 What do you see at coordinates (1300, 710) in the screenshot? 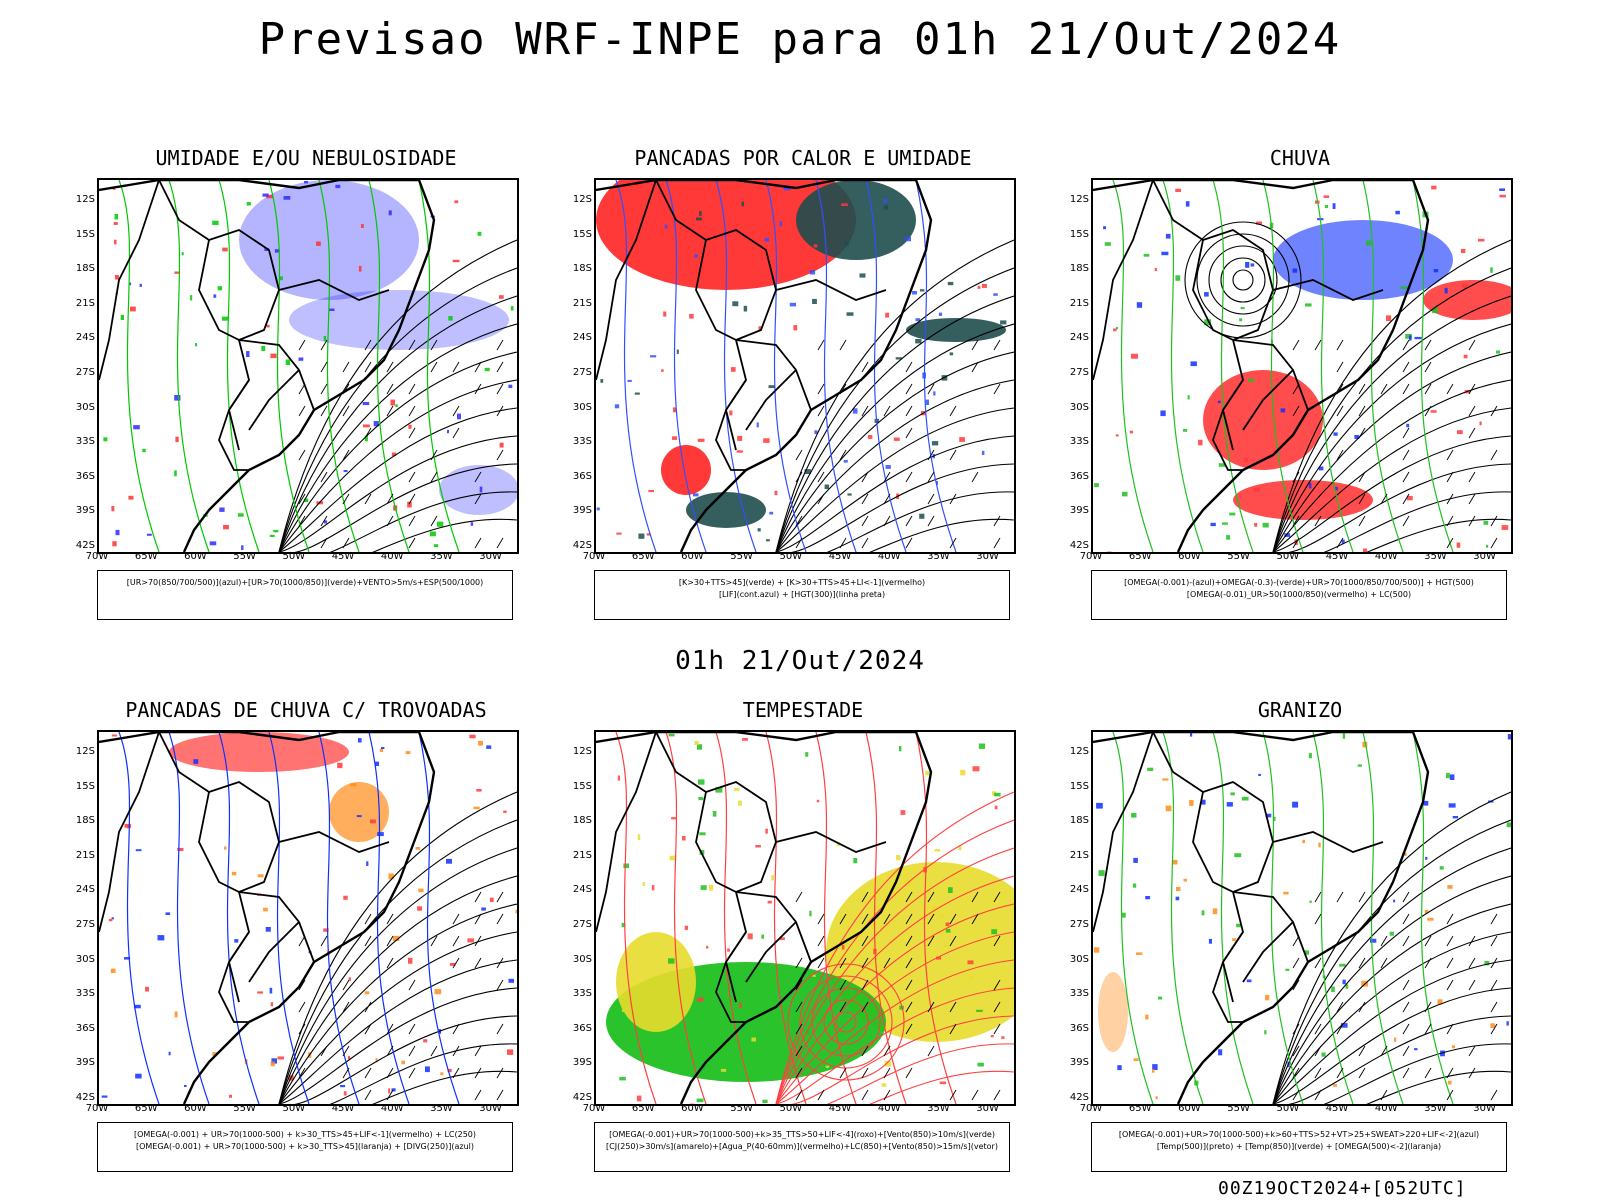
I see `panel-title: GRANIZO` at bounding box center [1300, 710].